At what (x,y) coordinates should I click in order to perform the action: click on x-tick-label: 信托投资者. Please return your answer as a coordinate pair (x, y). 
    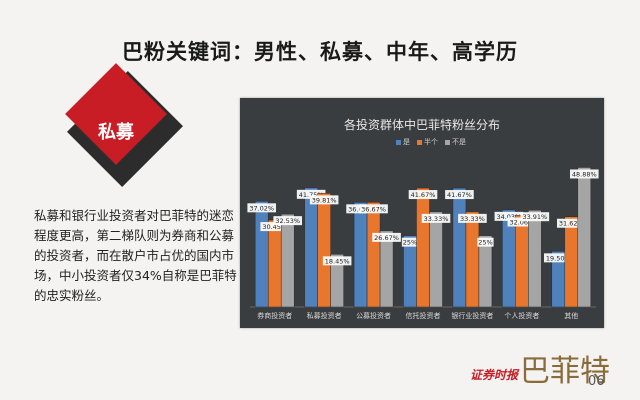
    Looking at the image, I should click on (423, 315).